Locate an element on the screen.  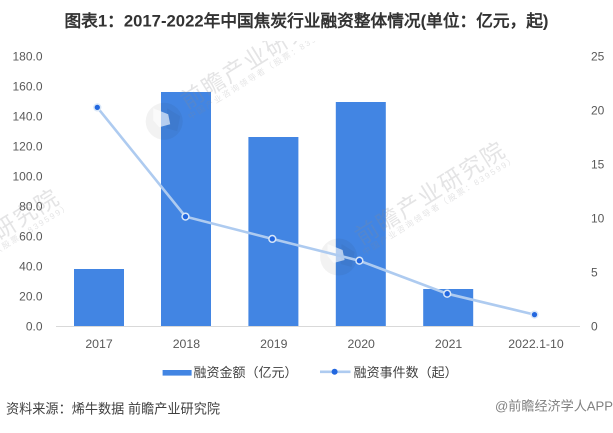
svg-text: 25 is located at coordinates (598, 57).